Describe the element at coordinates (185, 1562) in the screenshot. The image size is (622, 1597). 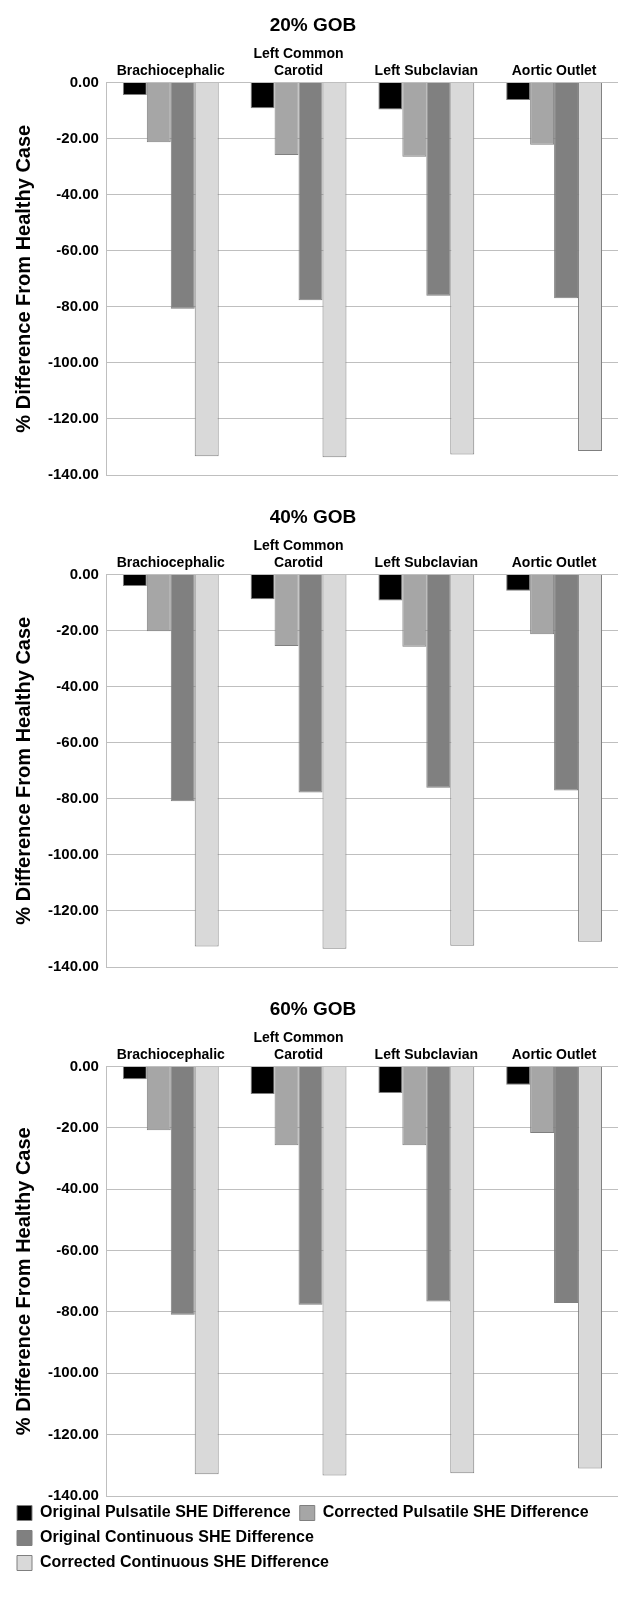
I see `legend-label: Corrected Continuous SHE Difference` at that location.